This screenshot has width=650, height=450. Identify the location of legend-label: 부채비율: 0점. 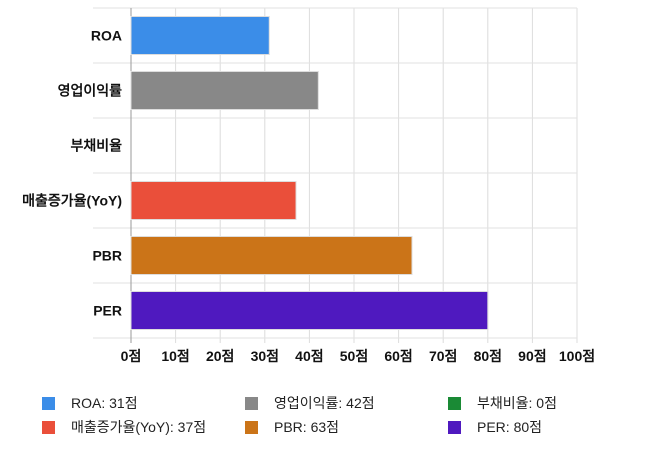
(517, 403).